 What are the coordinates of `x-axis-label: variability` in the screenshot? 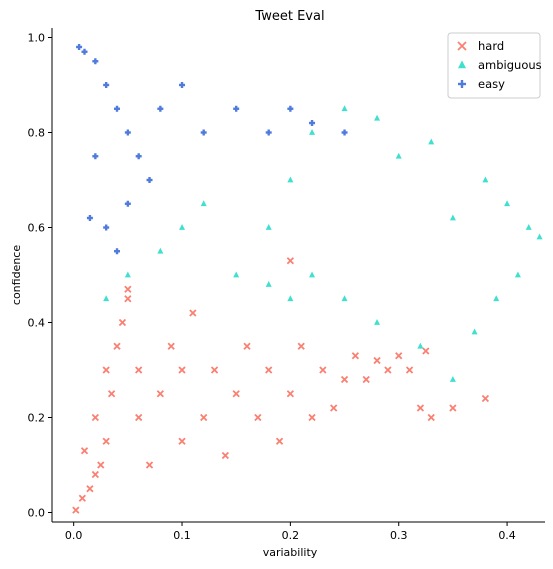 It's located at (290, 552).